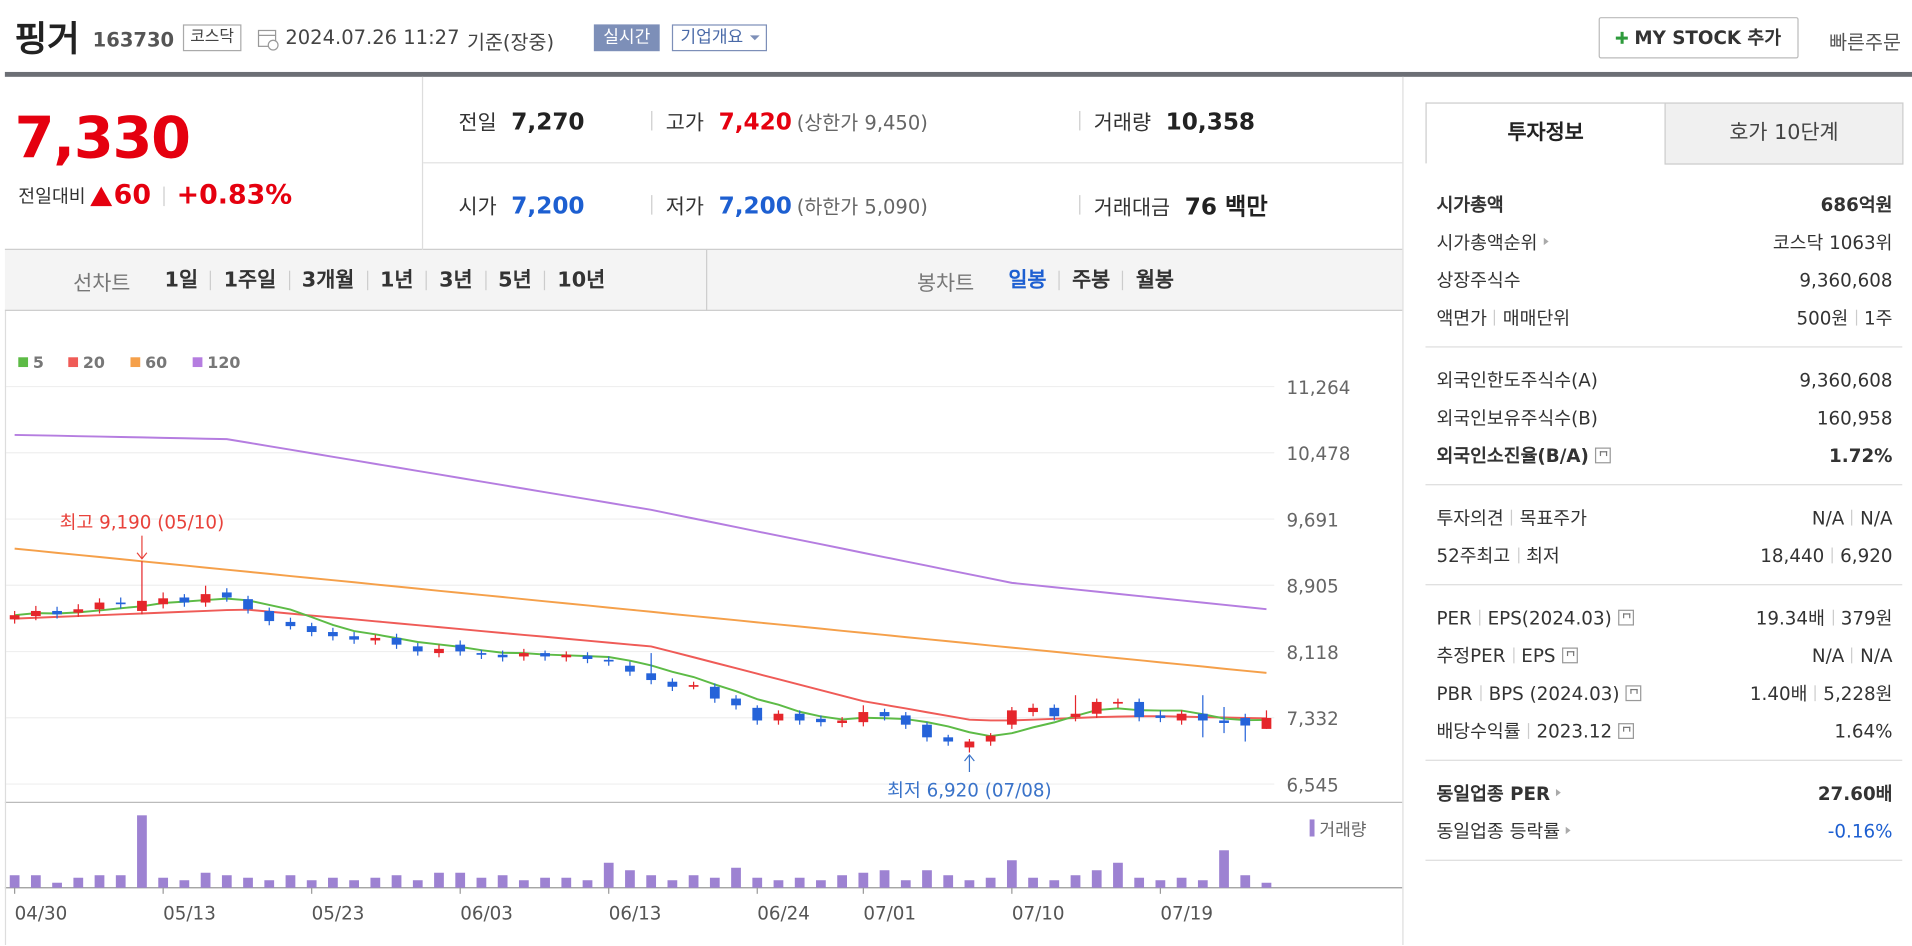  What do you see at coordinates (135, 362) in the screenshot?
I see `legend-swatch` at bounding box center [135, 362].